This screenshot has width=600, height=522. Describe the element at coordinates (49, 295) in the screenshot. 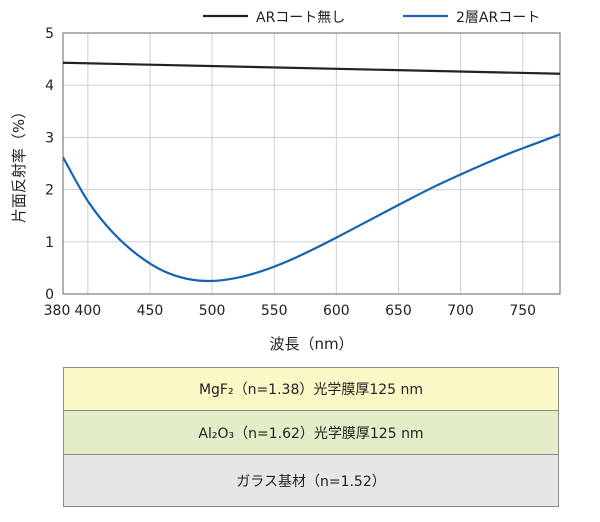

I see `y-tick-label: 0` at that location.